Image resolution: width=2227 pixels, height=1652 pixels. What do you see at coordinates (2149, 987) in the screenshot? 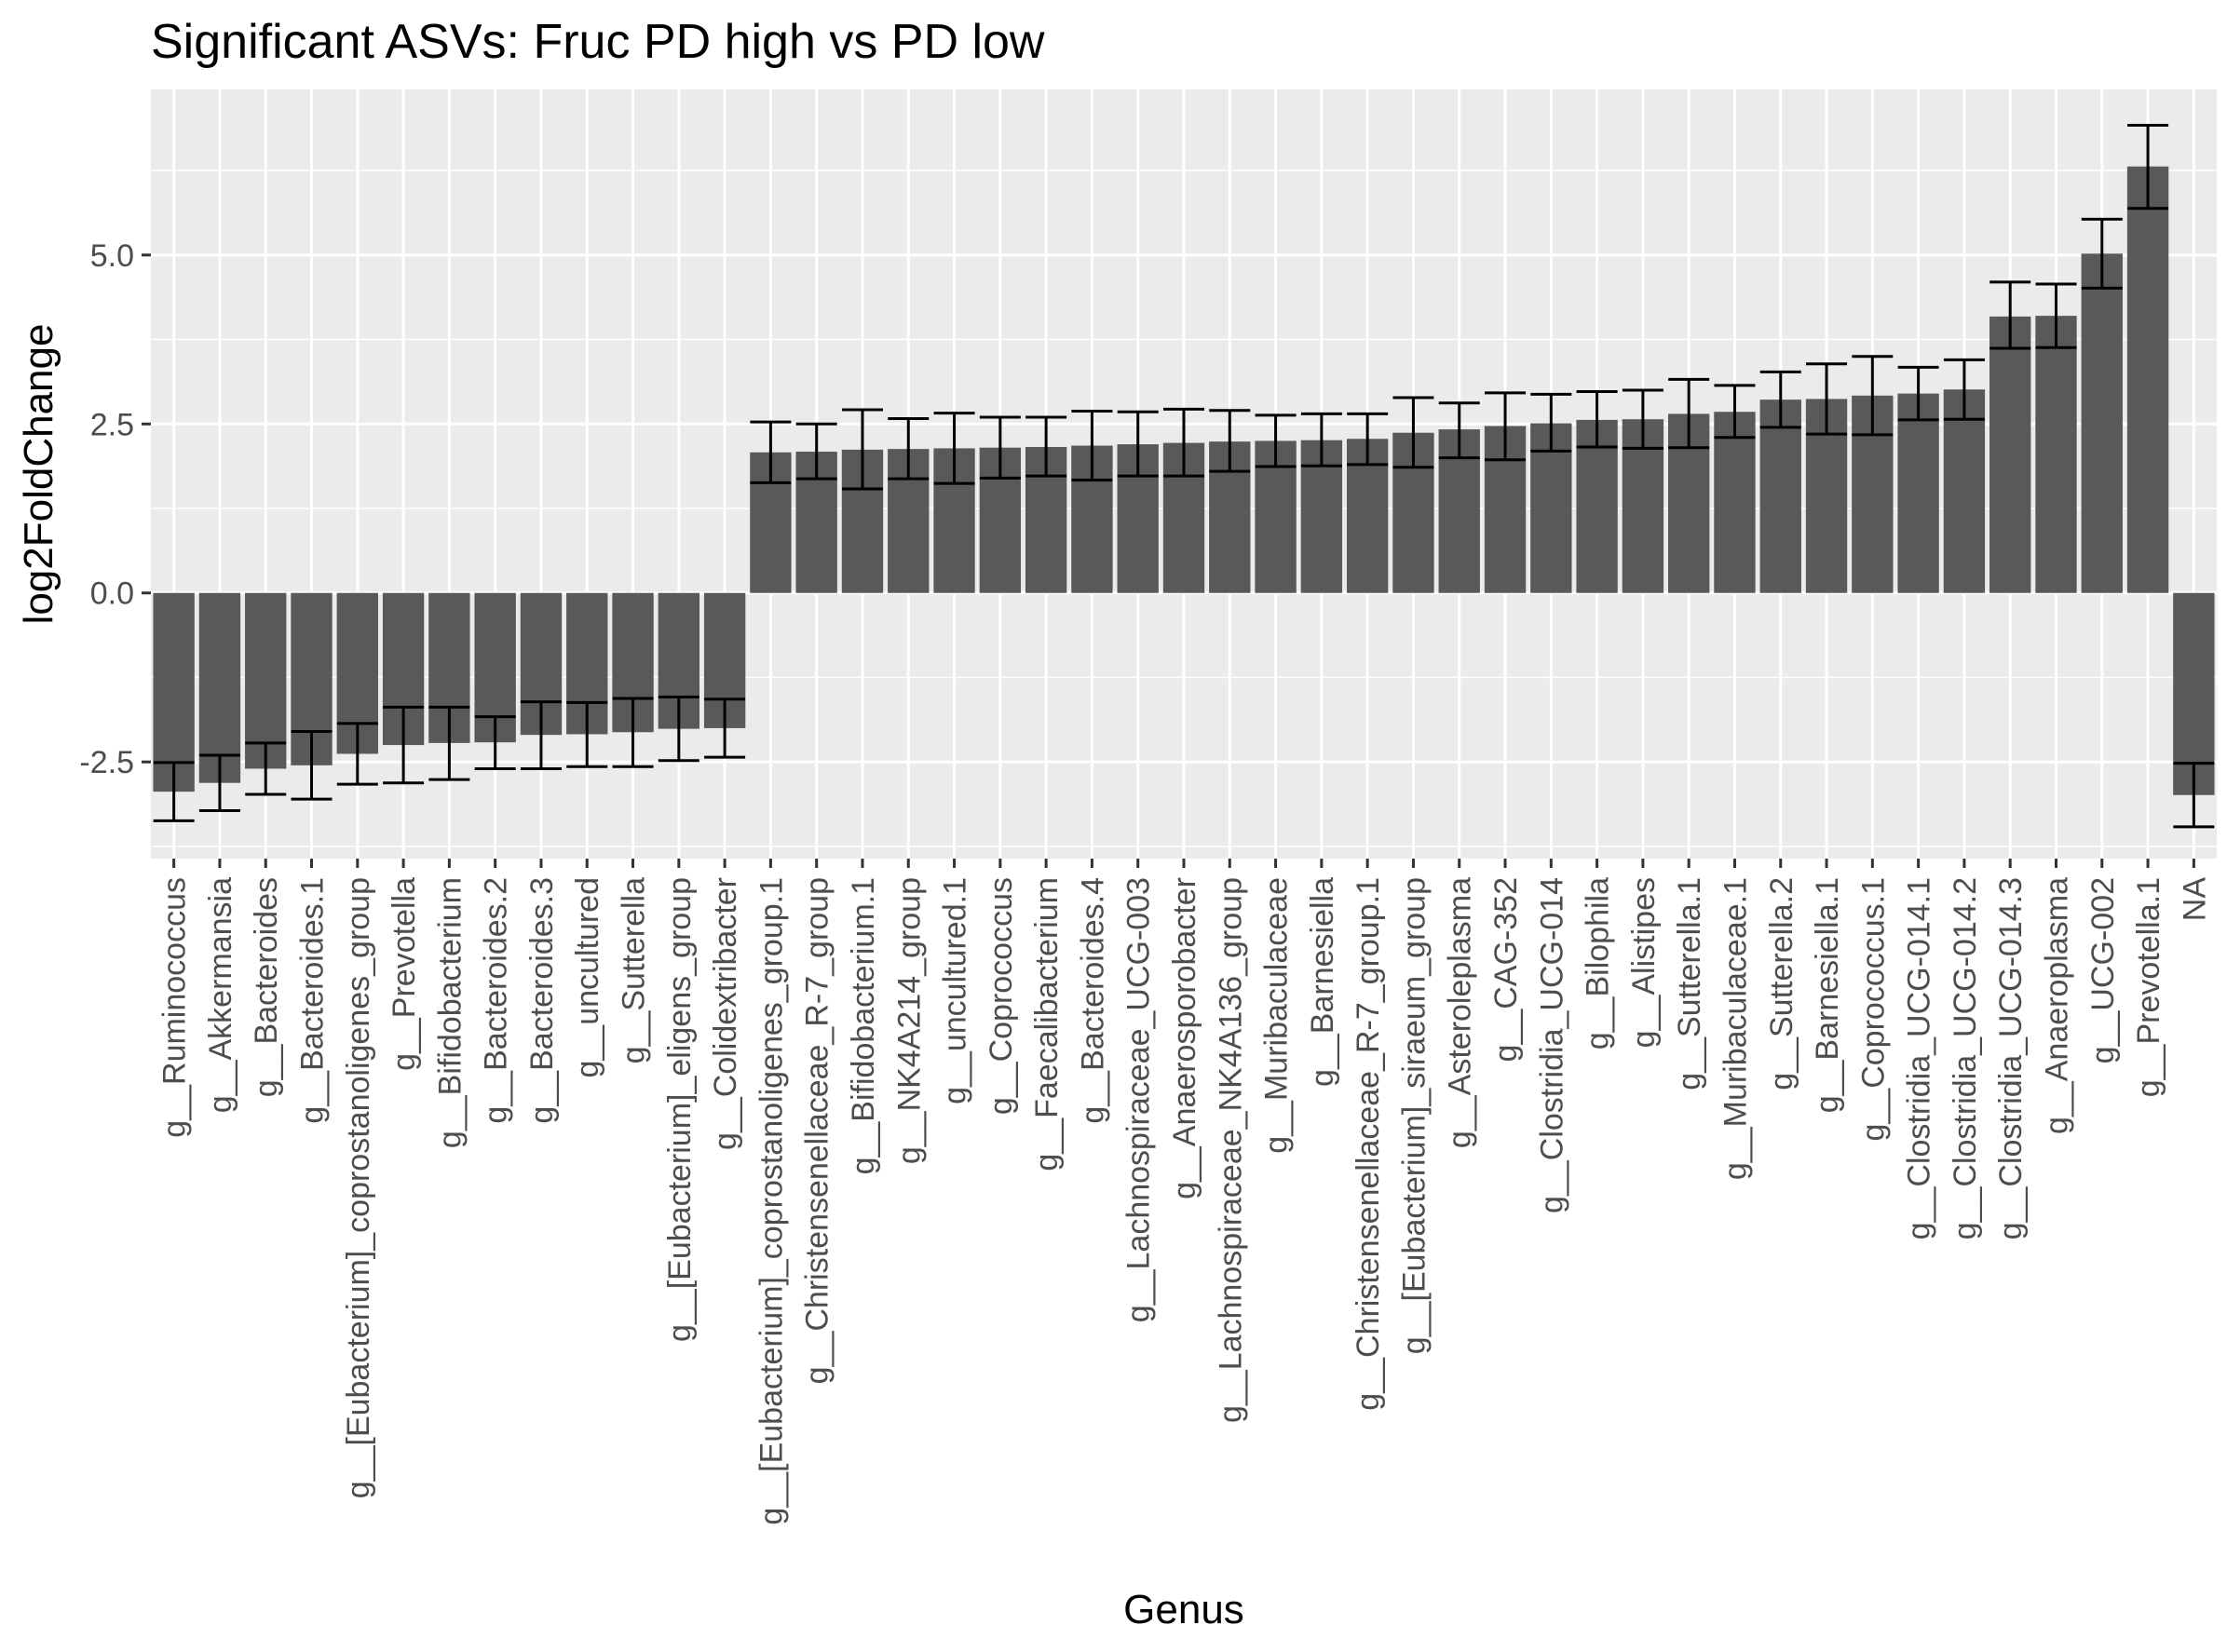
I see `x-tick-label: g__Prevotella.1` at bounding box center [2149, 987].